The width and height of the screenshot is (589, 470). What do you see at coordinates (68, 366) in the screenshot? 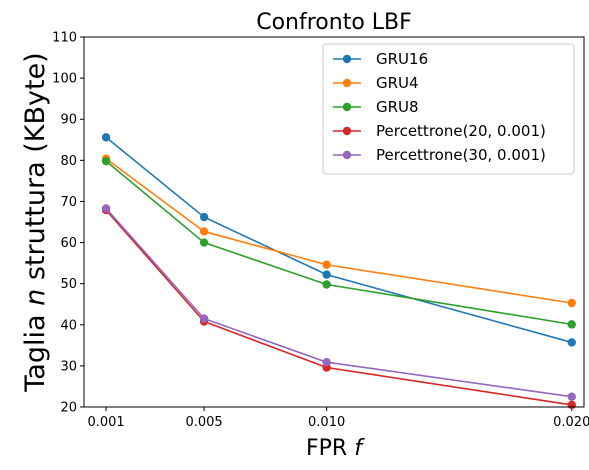
I see `y-tick-label: 30` at bounding box center [68, 366].